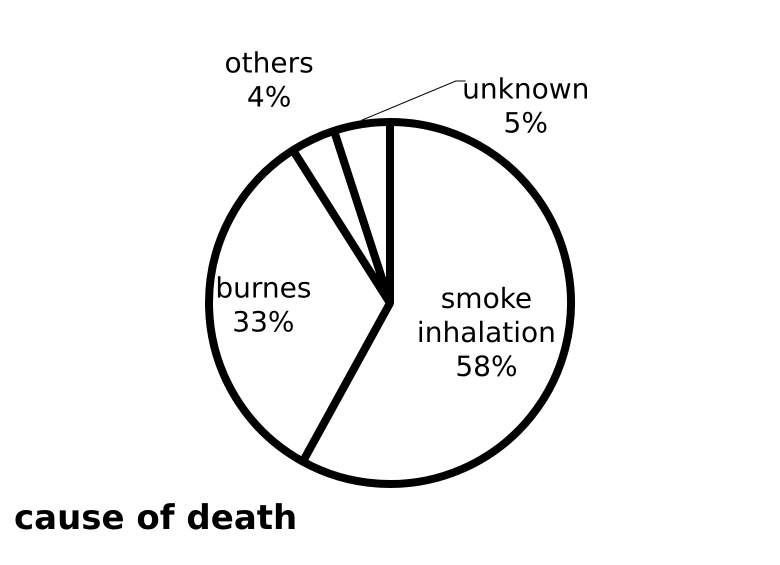  I want to click on slice-label: unknown, so click(526, 89).